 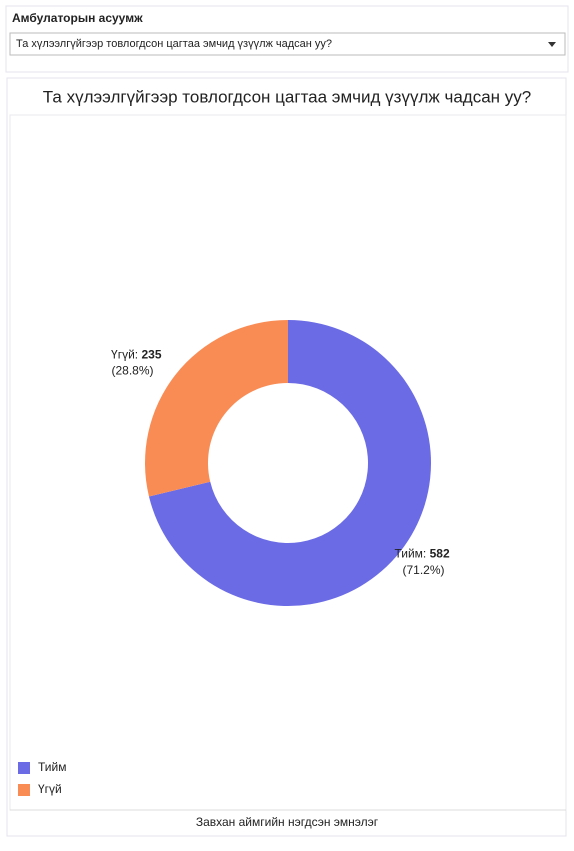 What do you see at coordinates (124, 355) in the screenshot?
I see `data-label-name: Үгүй:` at bounding box center [124, 355].